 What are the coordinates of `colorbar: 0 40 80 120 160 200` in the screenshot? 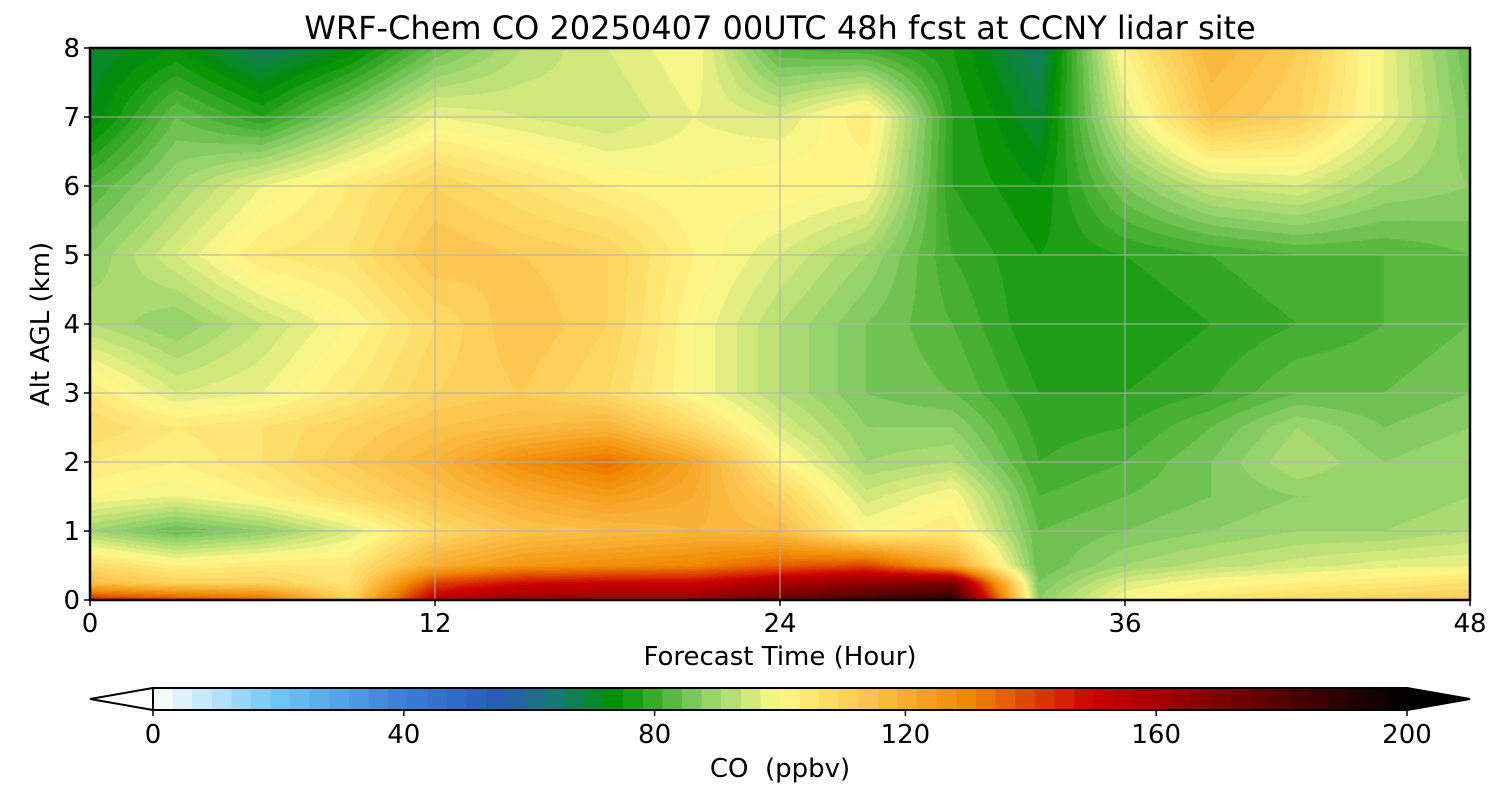 It's located at (780, 718).